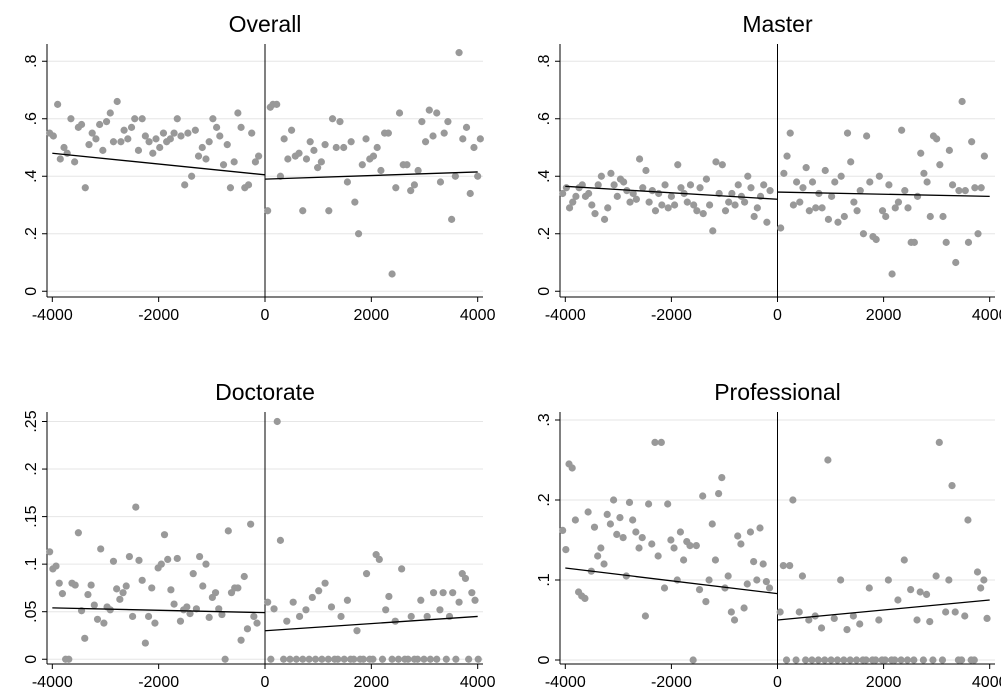  Describe the element at coordinates (777, 315) in the screenshot. I see `x-tick-label-master-2: 0` at that location.